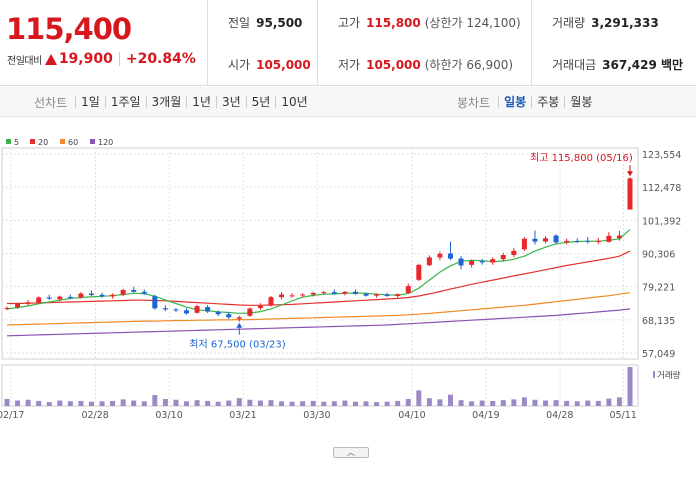  I want to click on tab-daily: 일봉, so click(514, 102).